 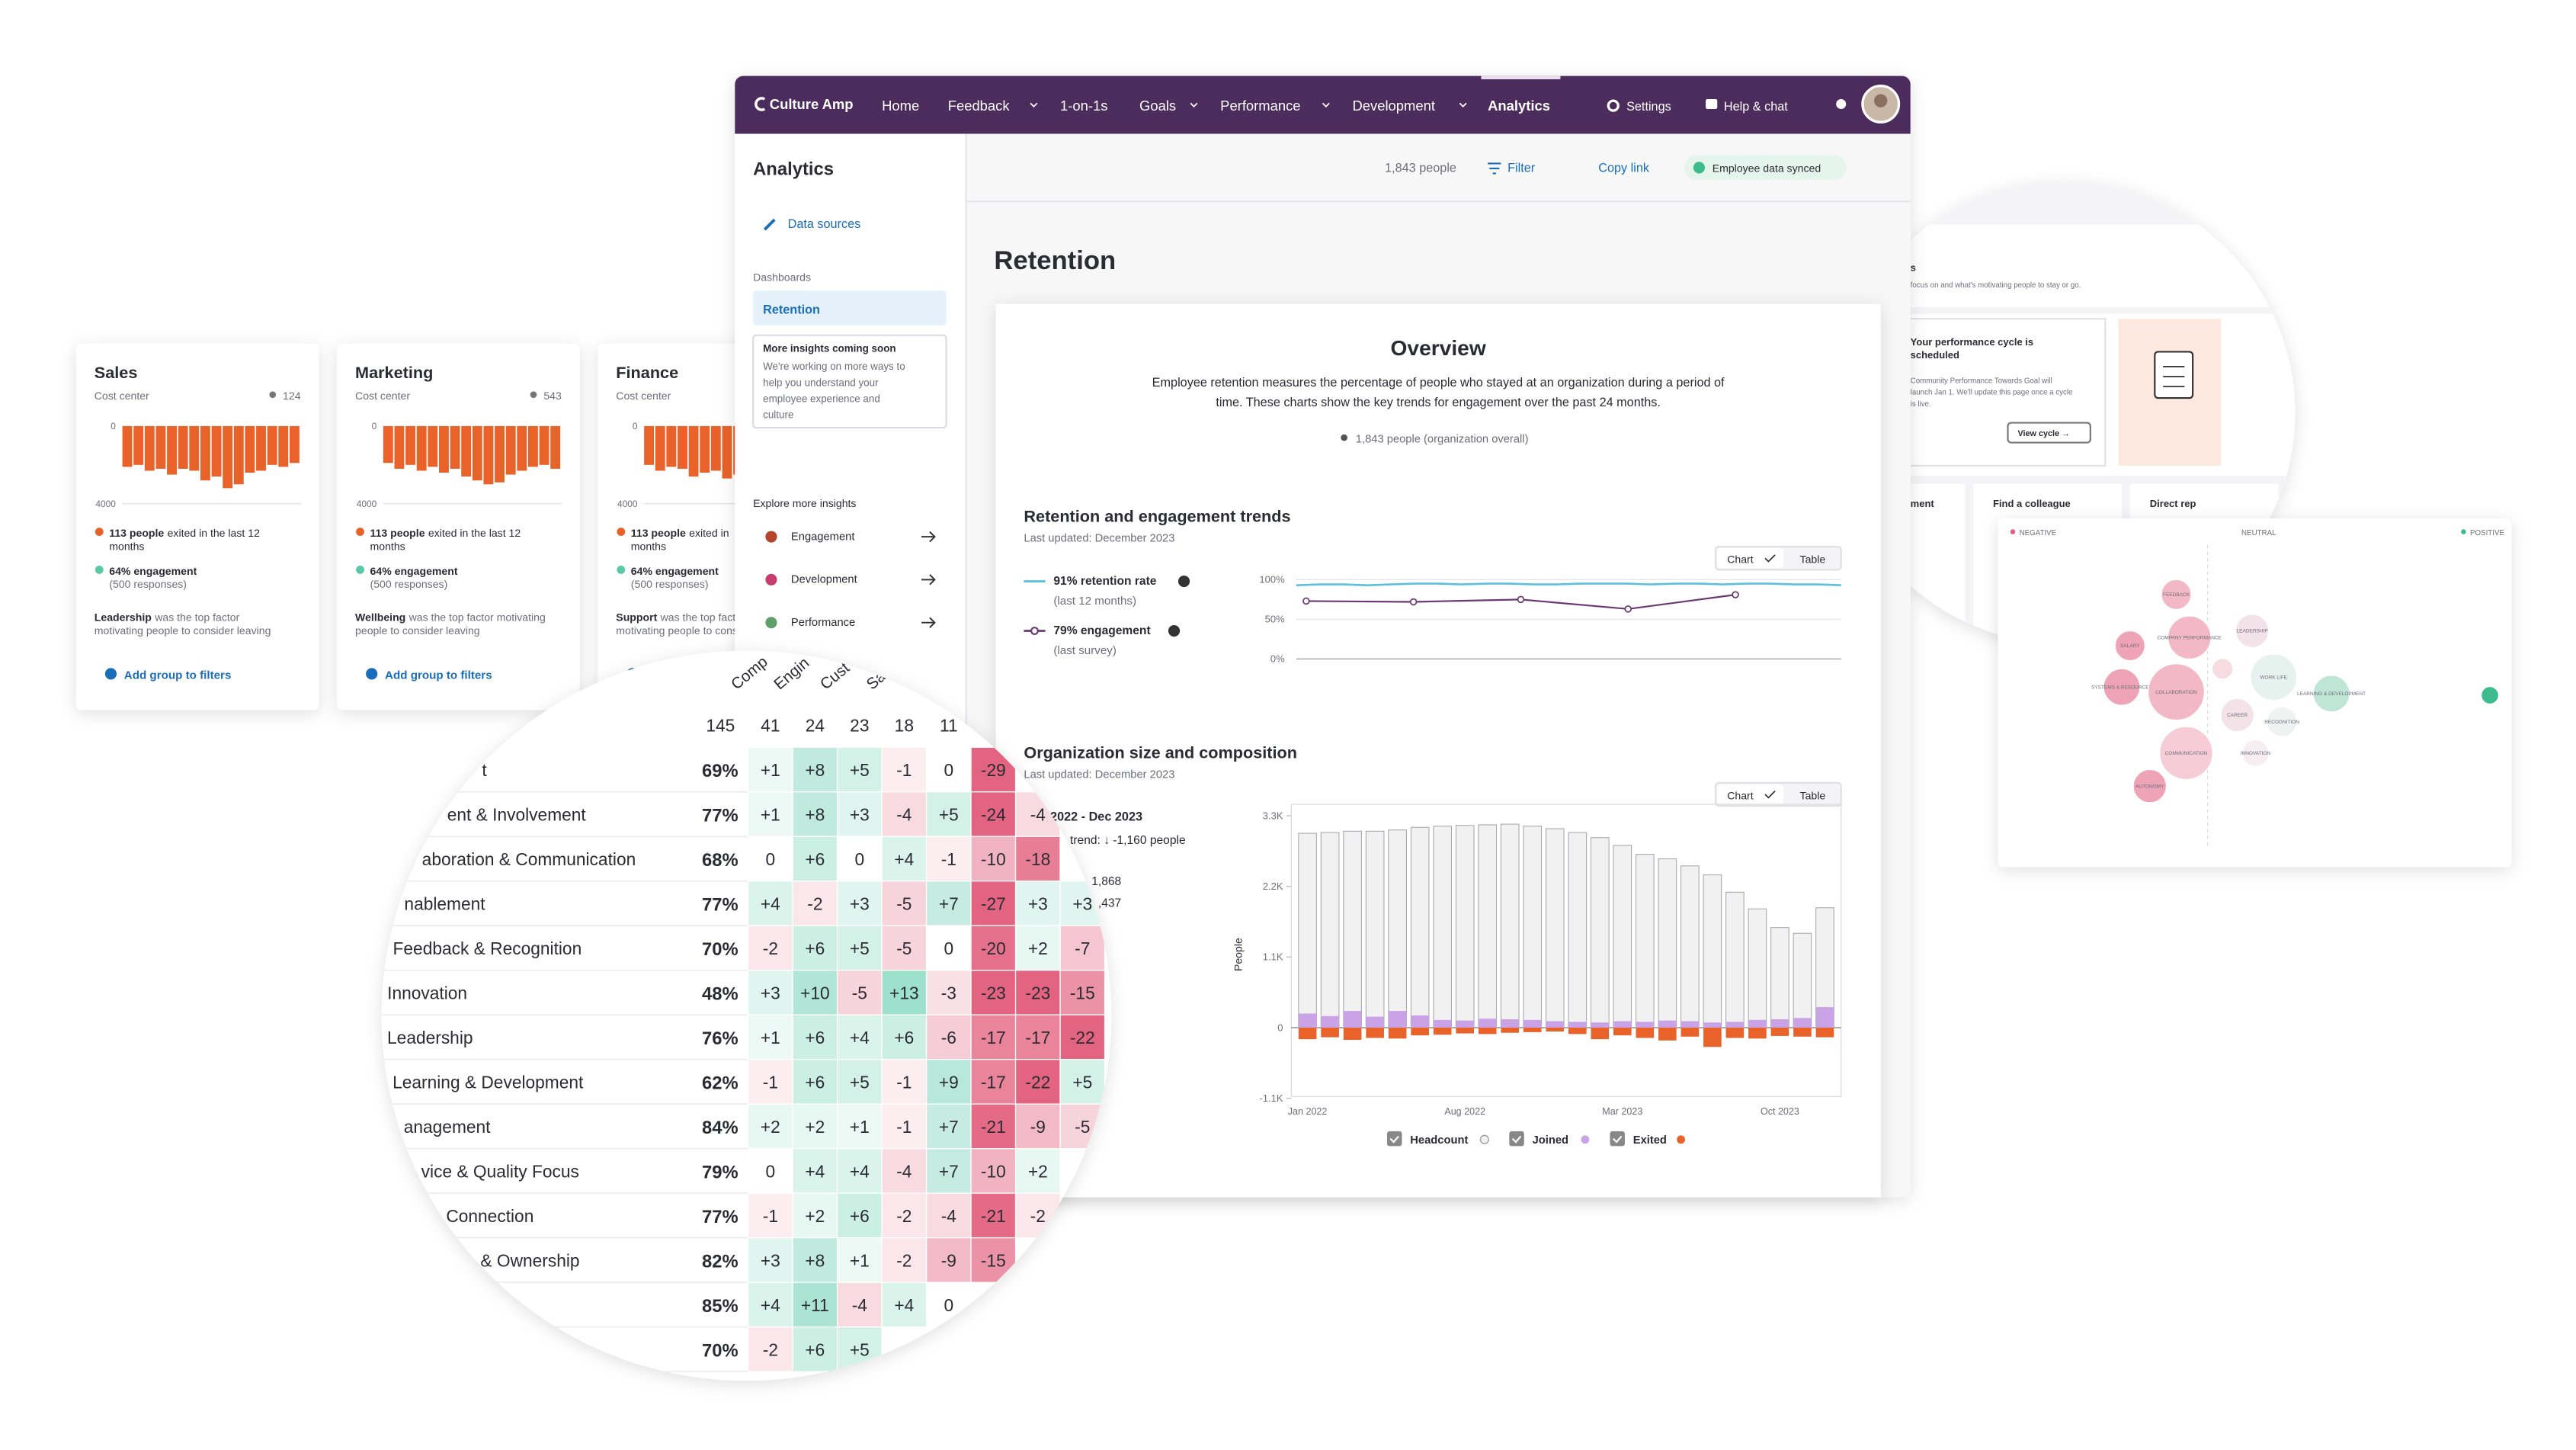 What do you see at coordinates (1624, 168) in the screenshot?
I see `copy-link: Copy link` at bounding box center [1624, 168].